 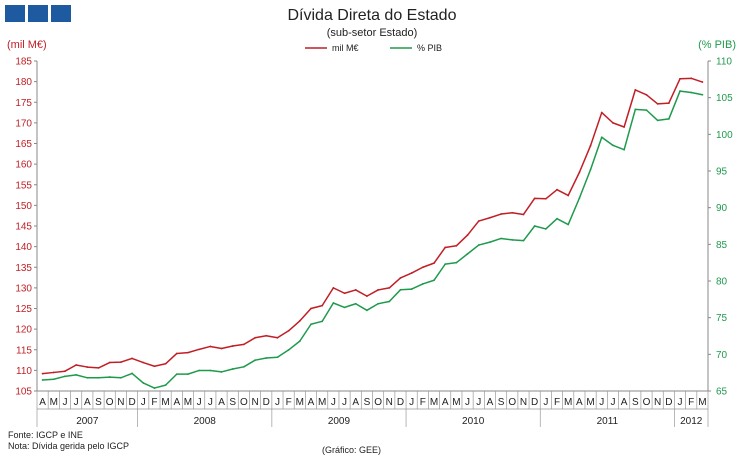 What do you see at coordinates (352, 450) in the screenshot?
I see `credit: (Gráfico: GEE)` at bounding box center [352, 450].